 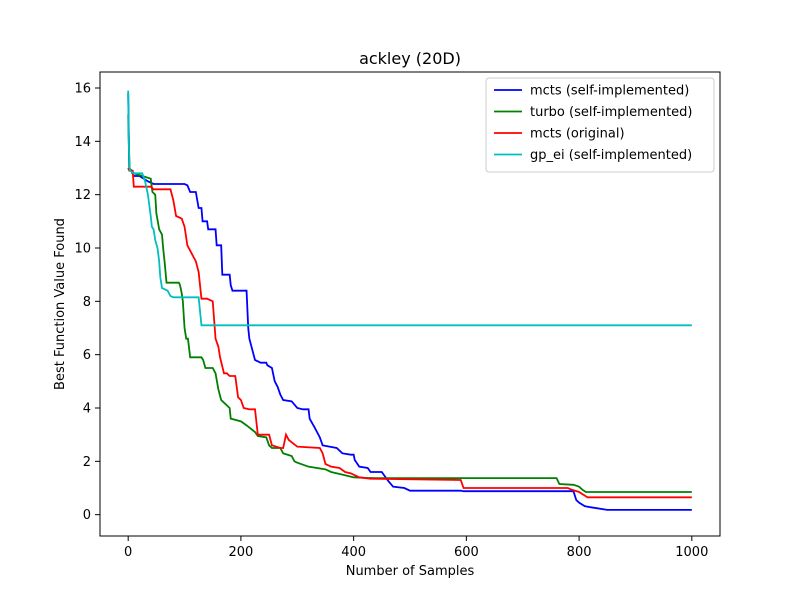 I want to click on x-tick-label: 800, so click(x=579, y=552).